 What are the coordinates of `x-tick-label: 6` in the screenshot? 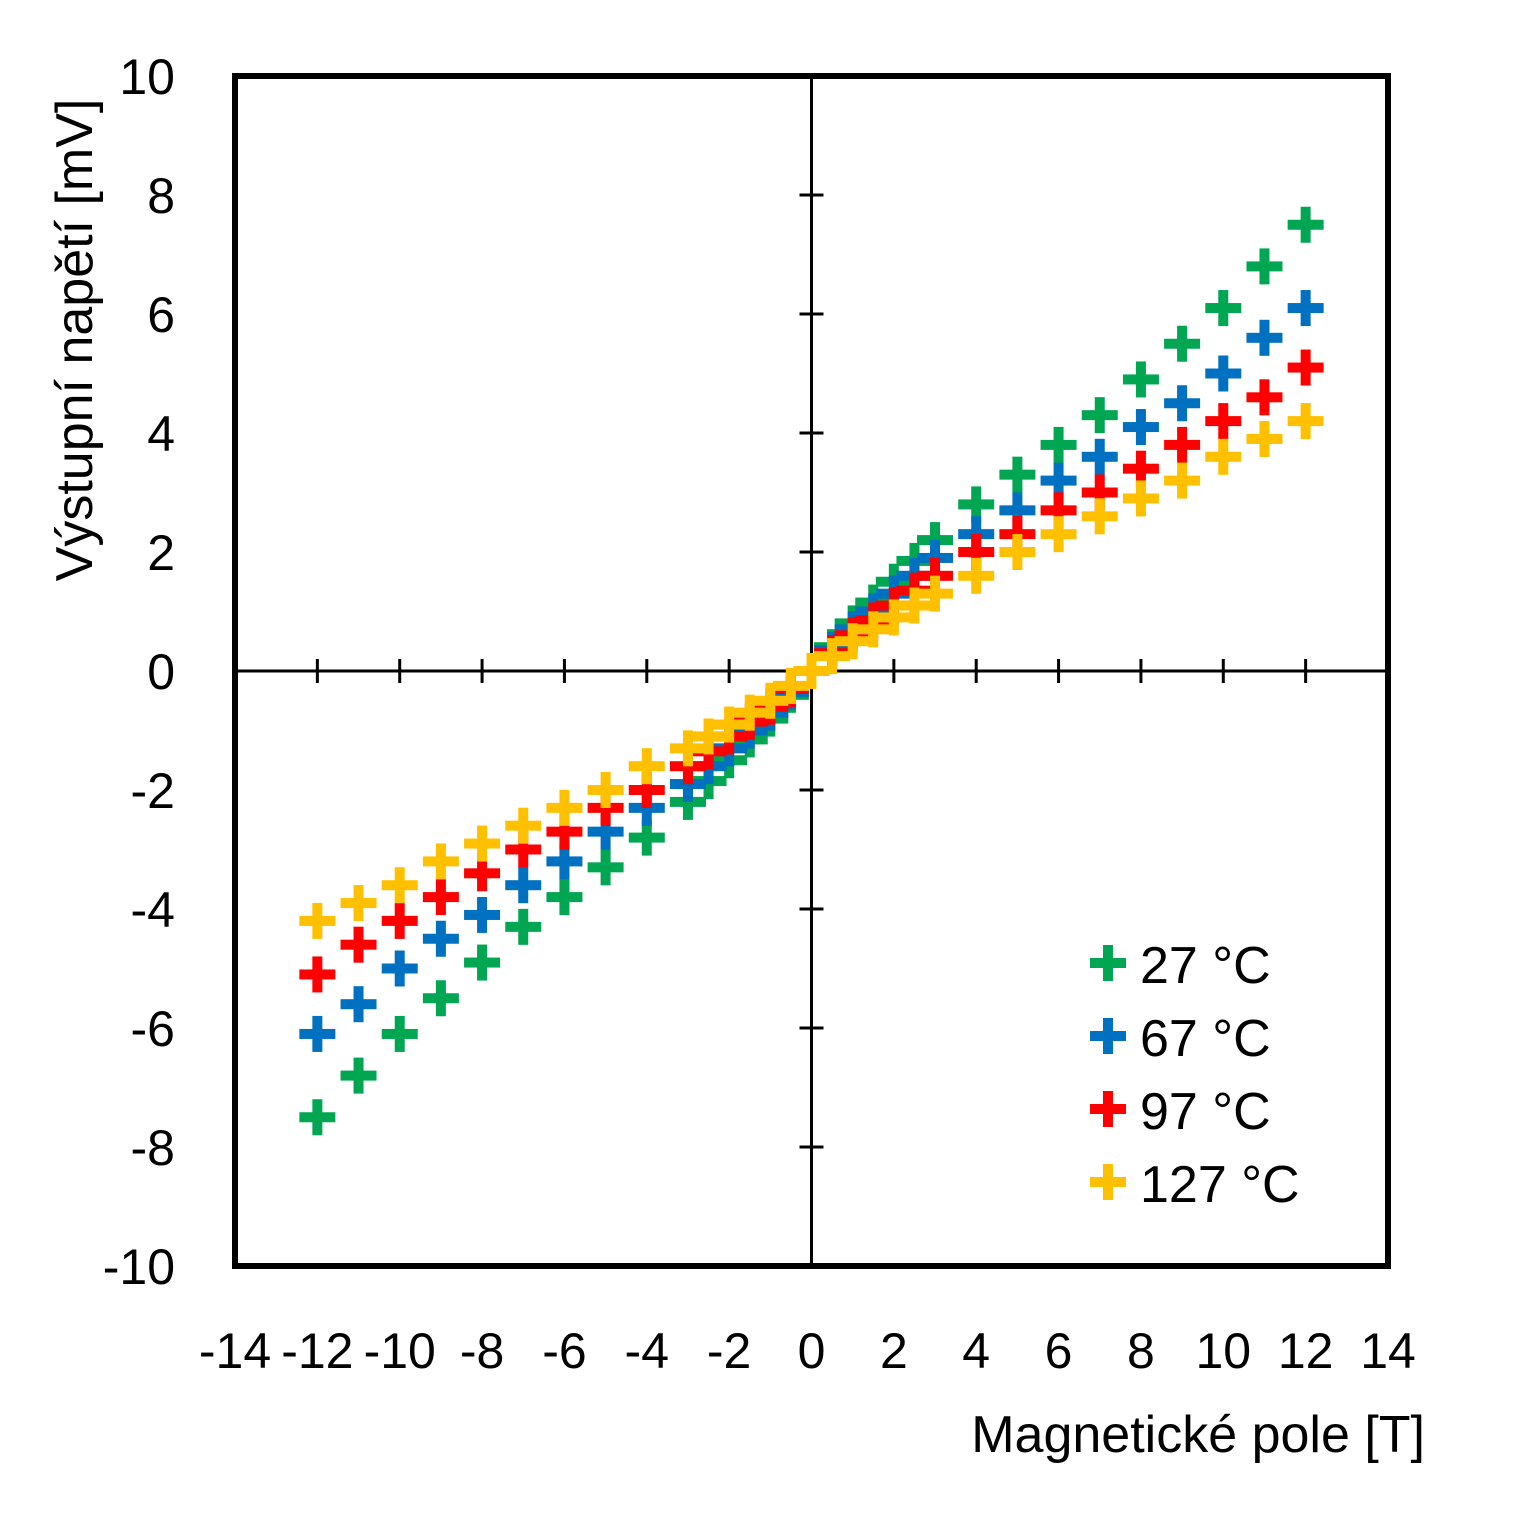 It's located at (1059, 1351).